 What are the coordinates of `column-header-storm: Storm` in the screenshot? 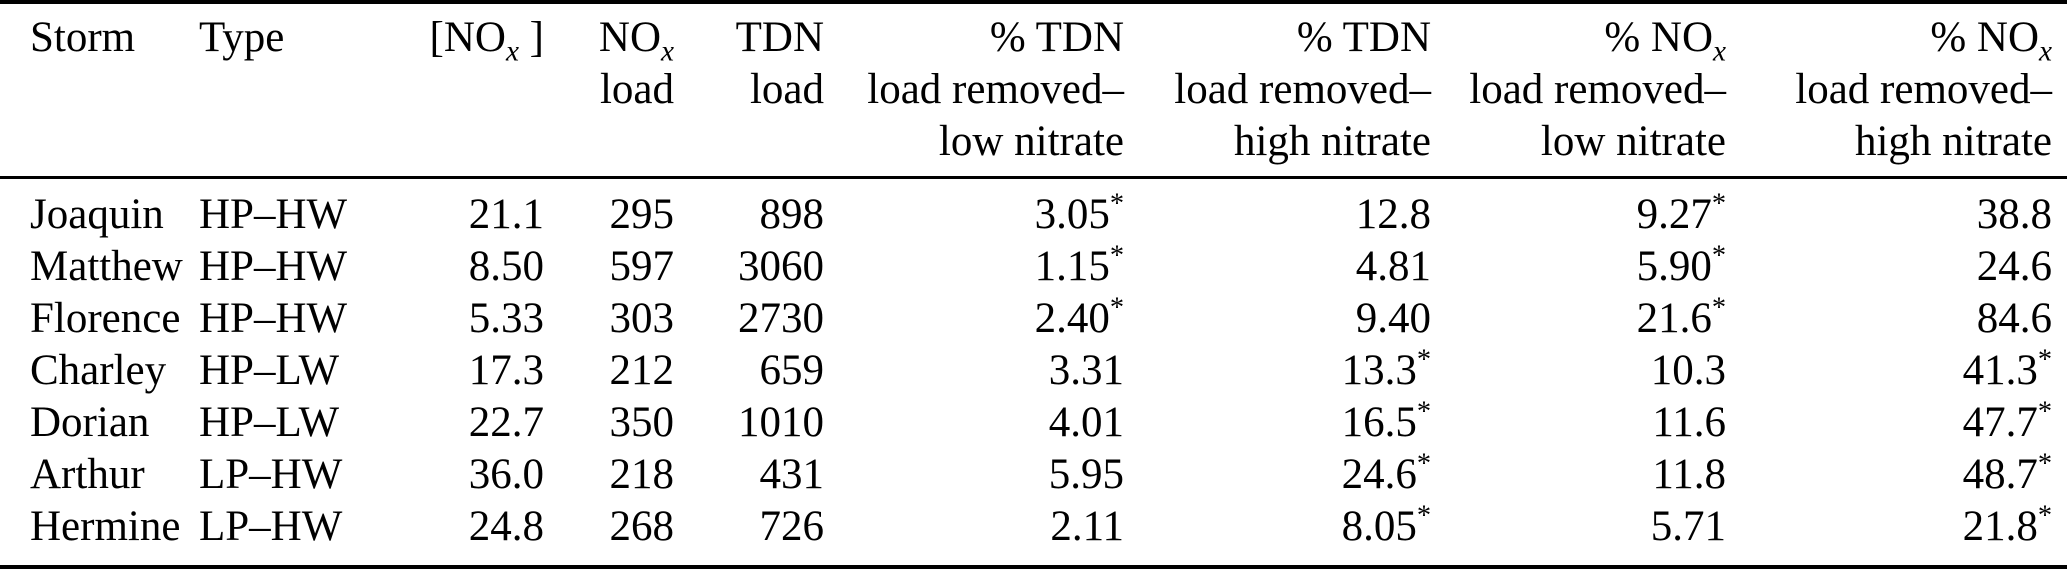 It's located at (99, 89).